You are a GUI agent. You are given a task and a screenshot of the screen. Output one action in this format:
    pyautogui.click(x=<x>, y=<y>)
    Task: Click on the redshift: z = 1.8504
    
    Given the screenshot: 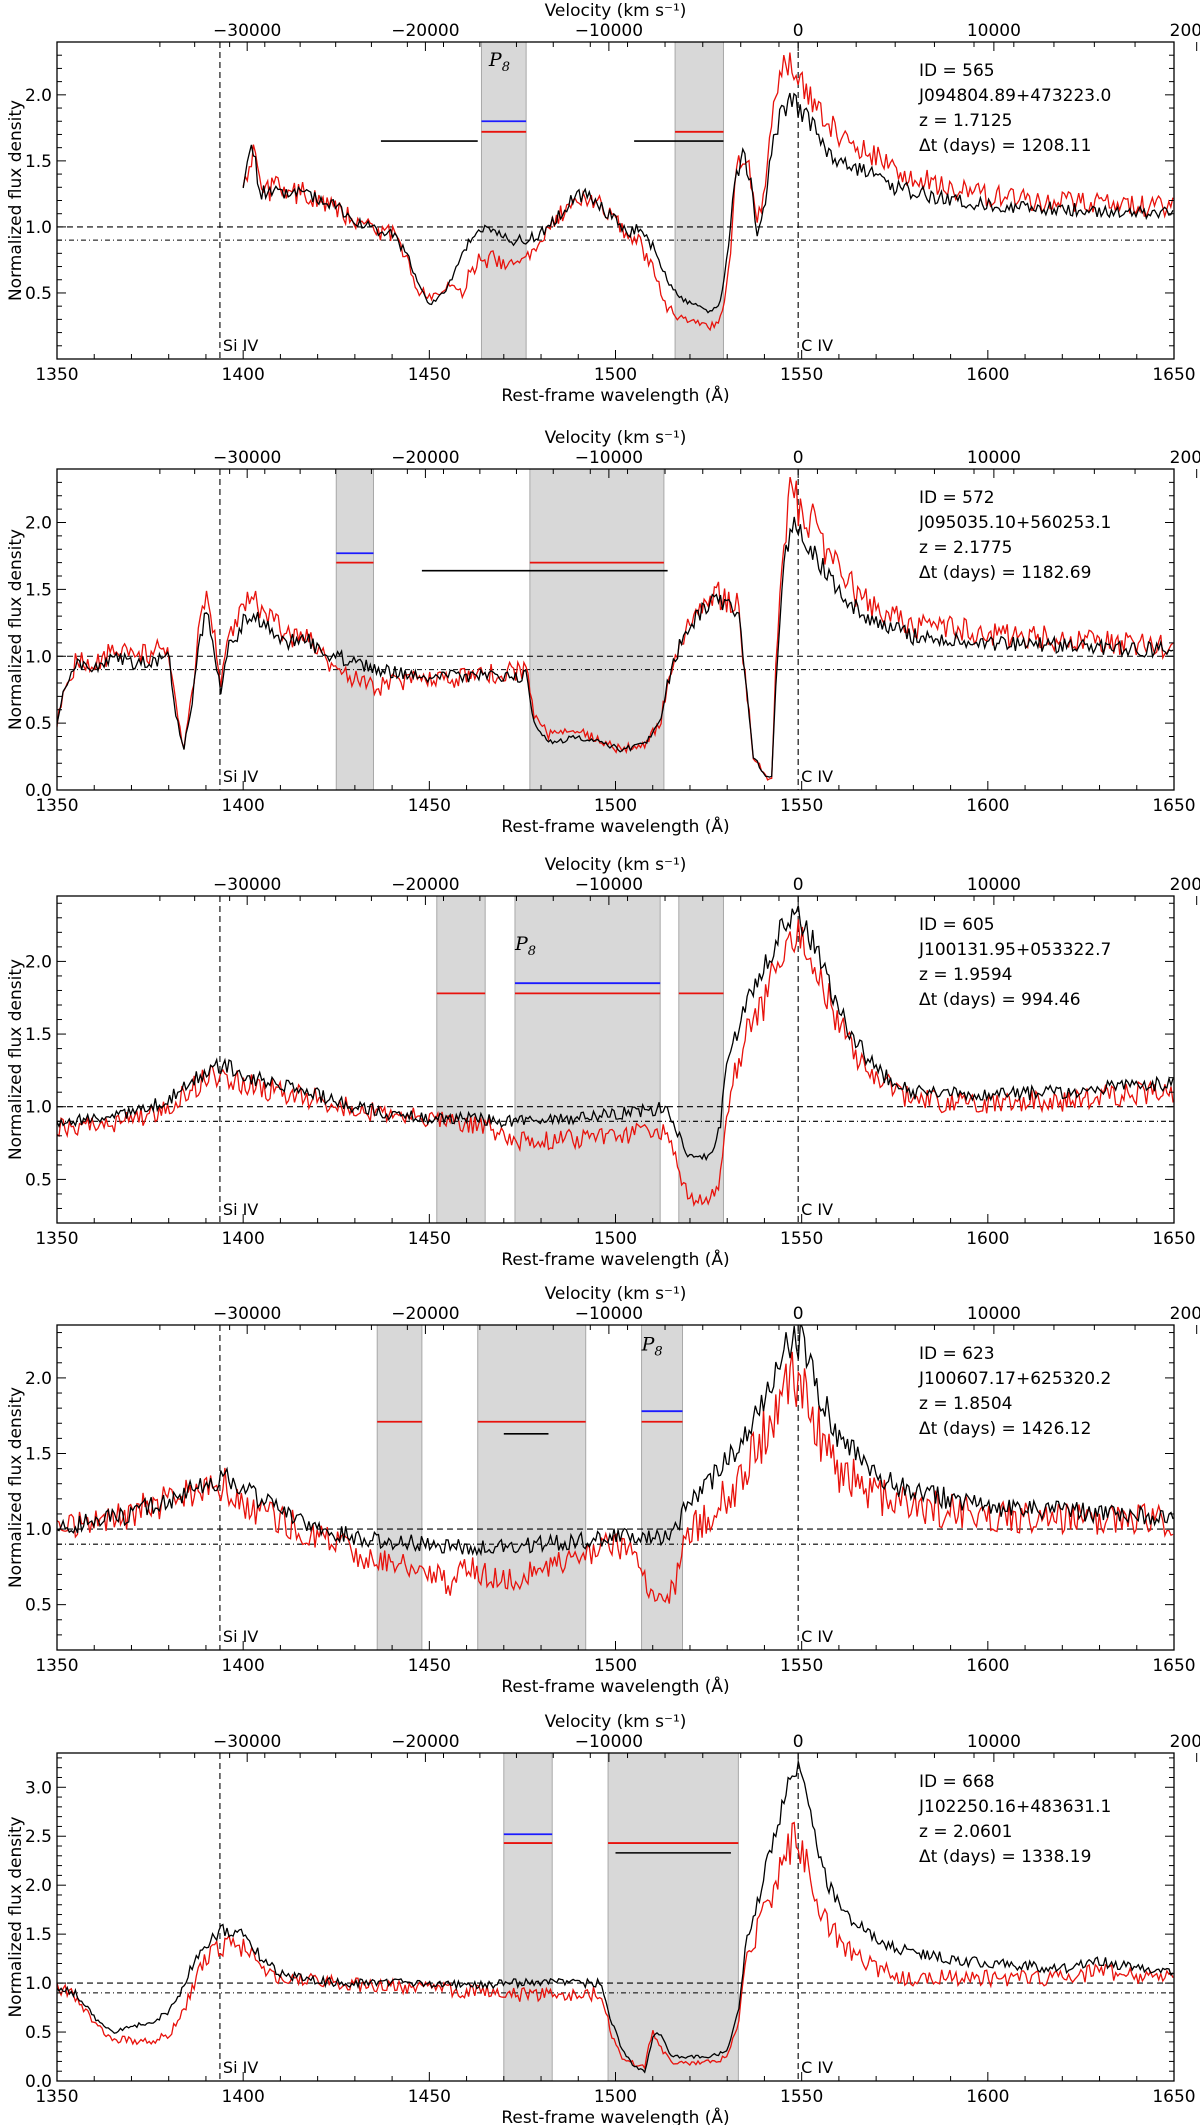 What is the action you would take?
    pyautogui.click(x=965, y=1404)
    